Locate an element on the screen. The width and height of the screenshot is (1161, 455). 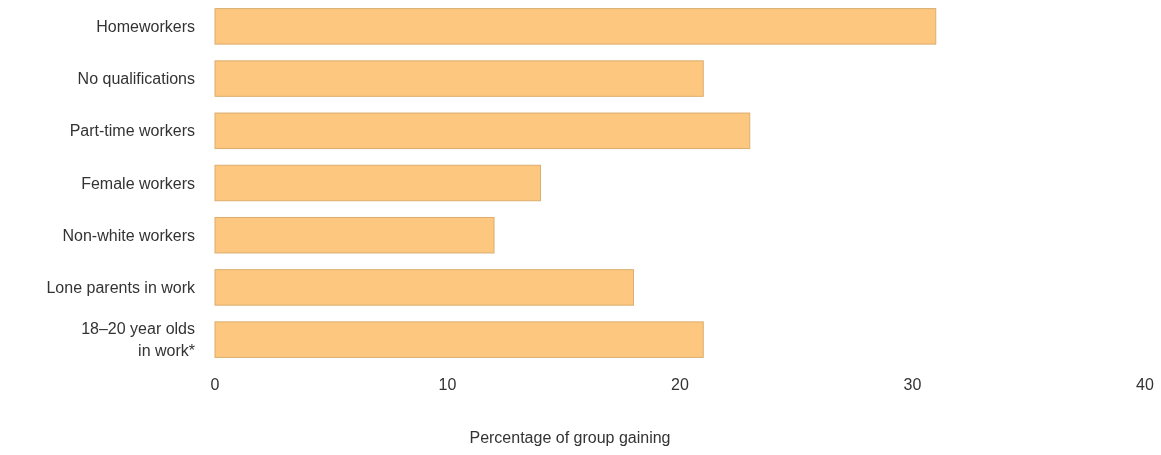
y-tick-label: Female workers is located at coordinates (138, 183).